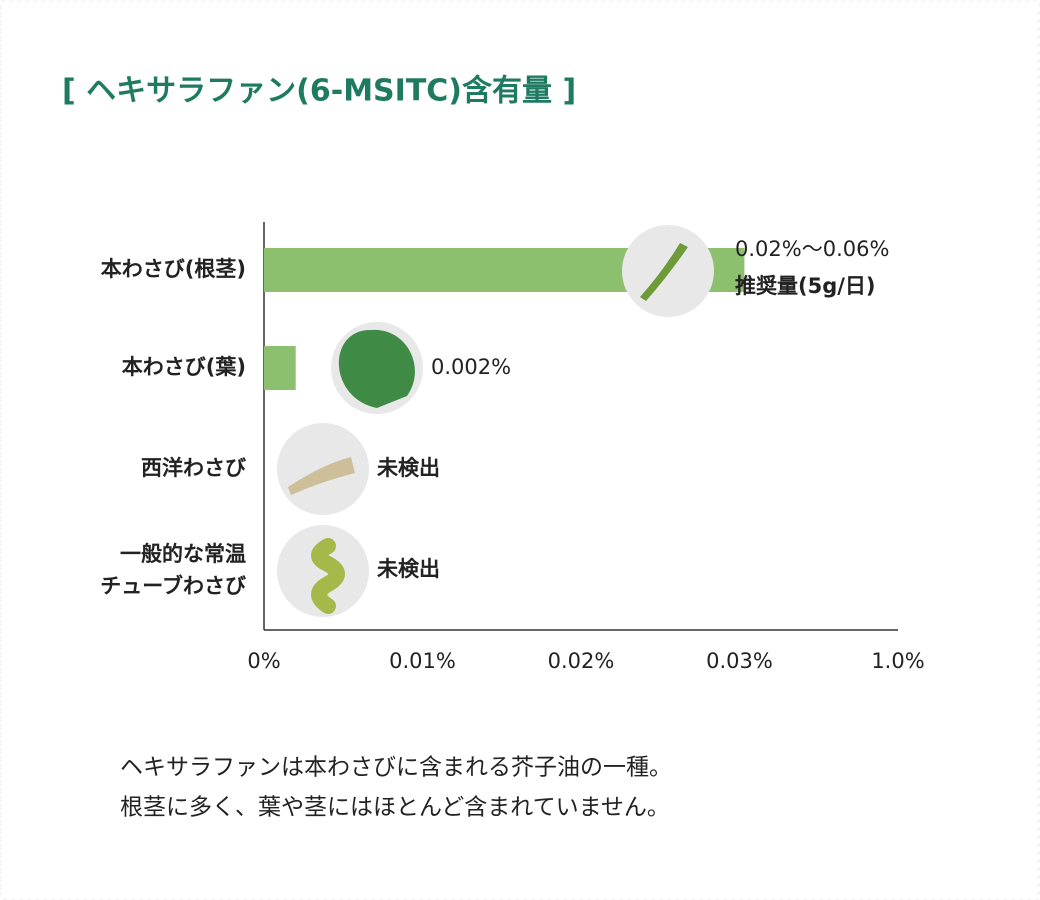 Image resolution: width=1040 pixels, height=900 pixels. What do you see at coordinates (263, 661) in the screenshot?
I see `x-tick-label: 0%` at bounding box center [263, 661].